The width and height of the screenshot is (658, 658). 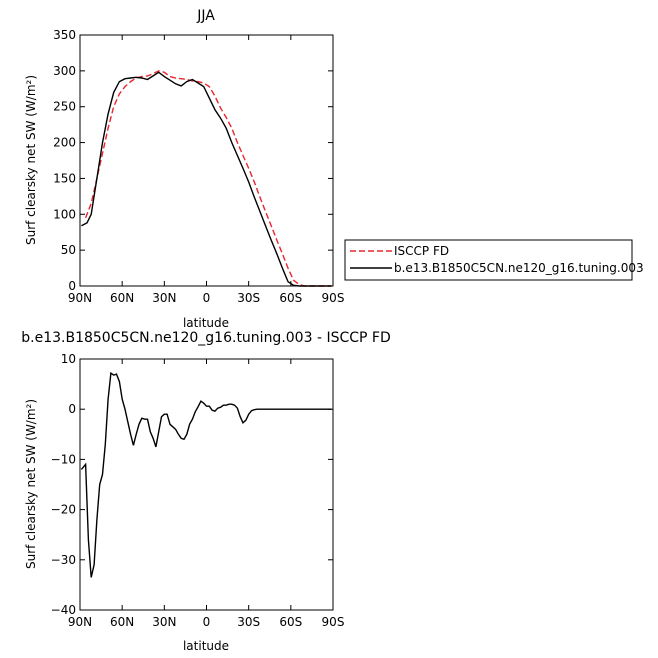 I want to click on legend-box, so click(x=488, y=260).